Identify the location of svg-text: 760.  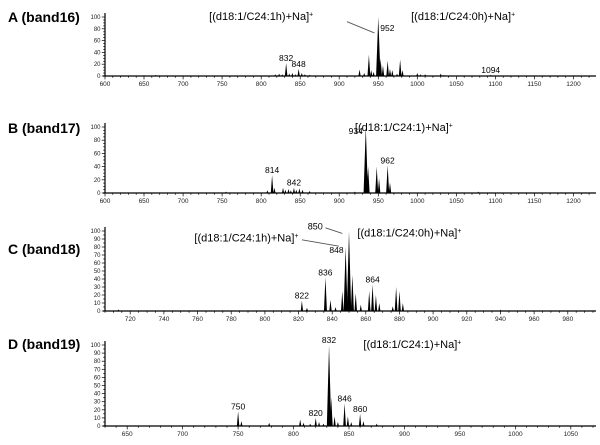
(197, 319).